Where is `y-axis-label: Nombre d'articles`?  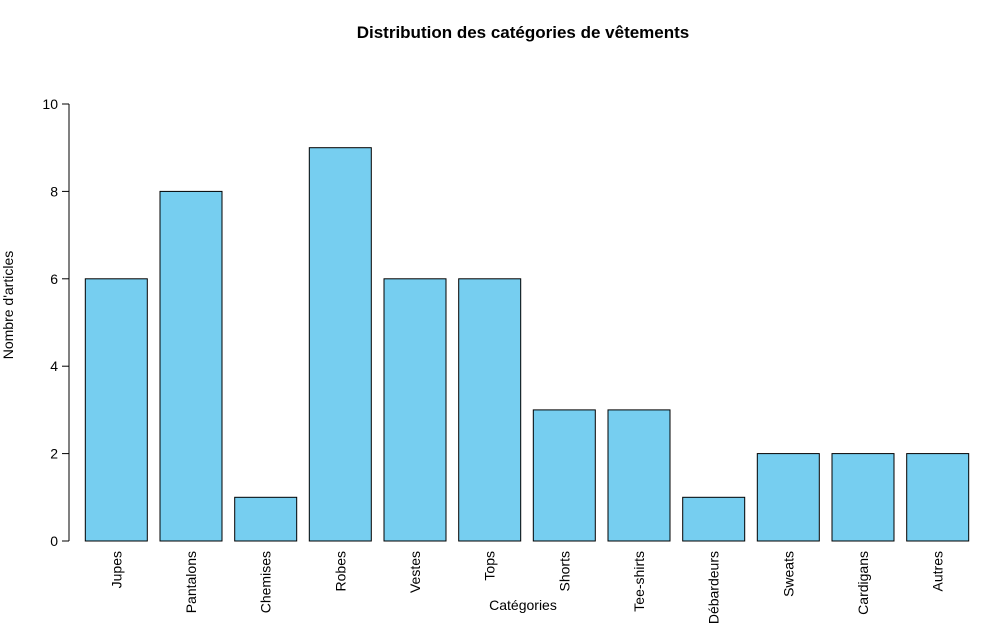 y-axis-label: Nombre d'articles is located at coordinates (8, 305).